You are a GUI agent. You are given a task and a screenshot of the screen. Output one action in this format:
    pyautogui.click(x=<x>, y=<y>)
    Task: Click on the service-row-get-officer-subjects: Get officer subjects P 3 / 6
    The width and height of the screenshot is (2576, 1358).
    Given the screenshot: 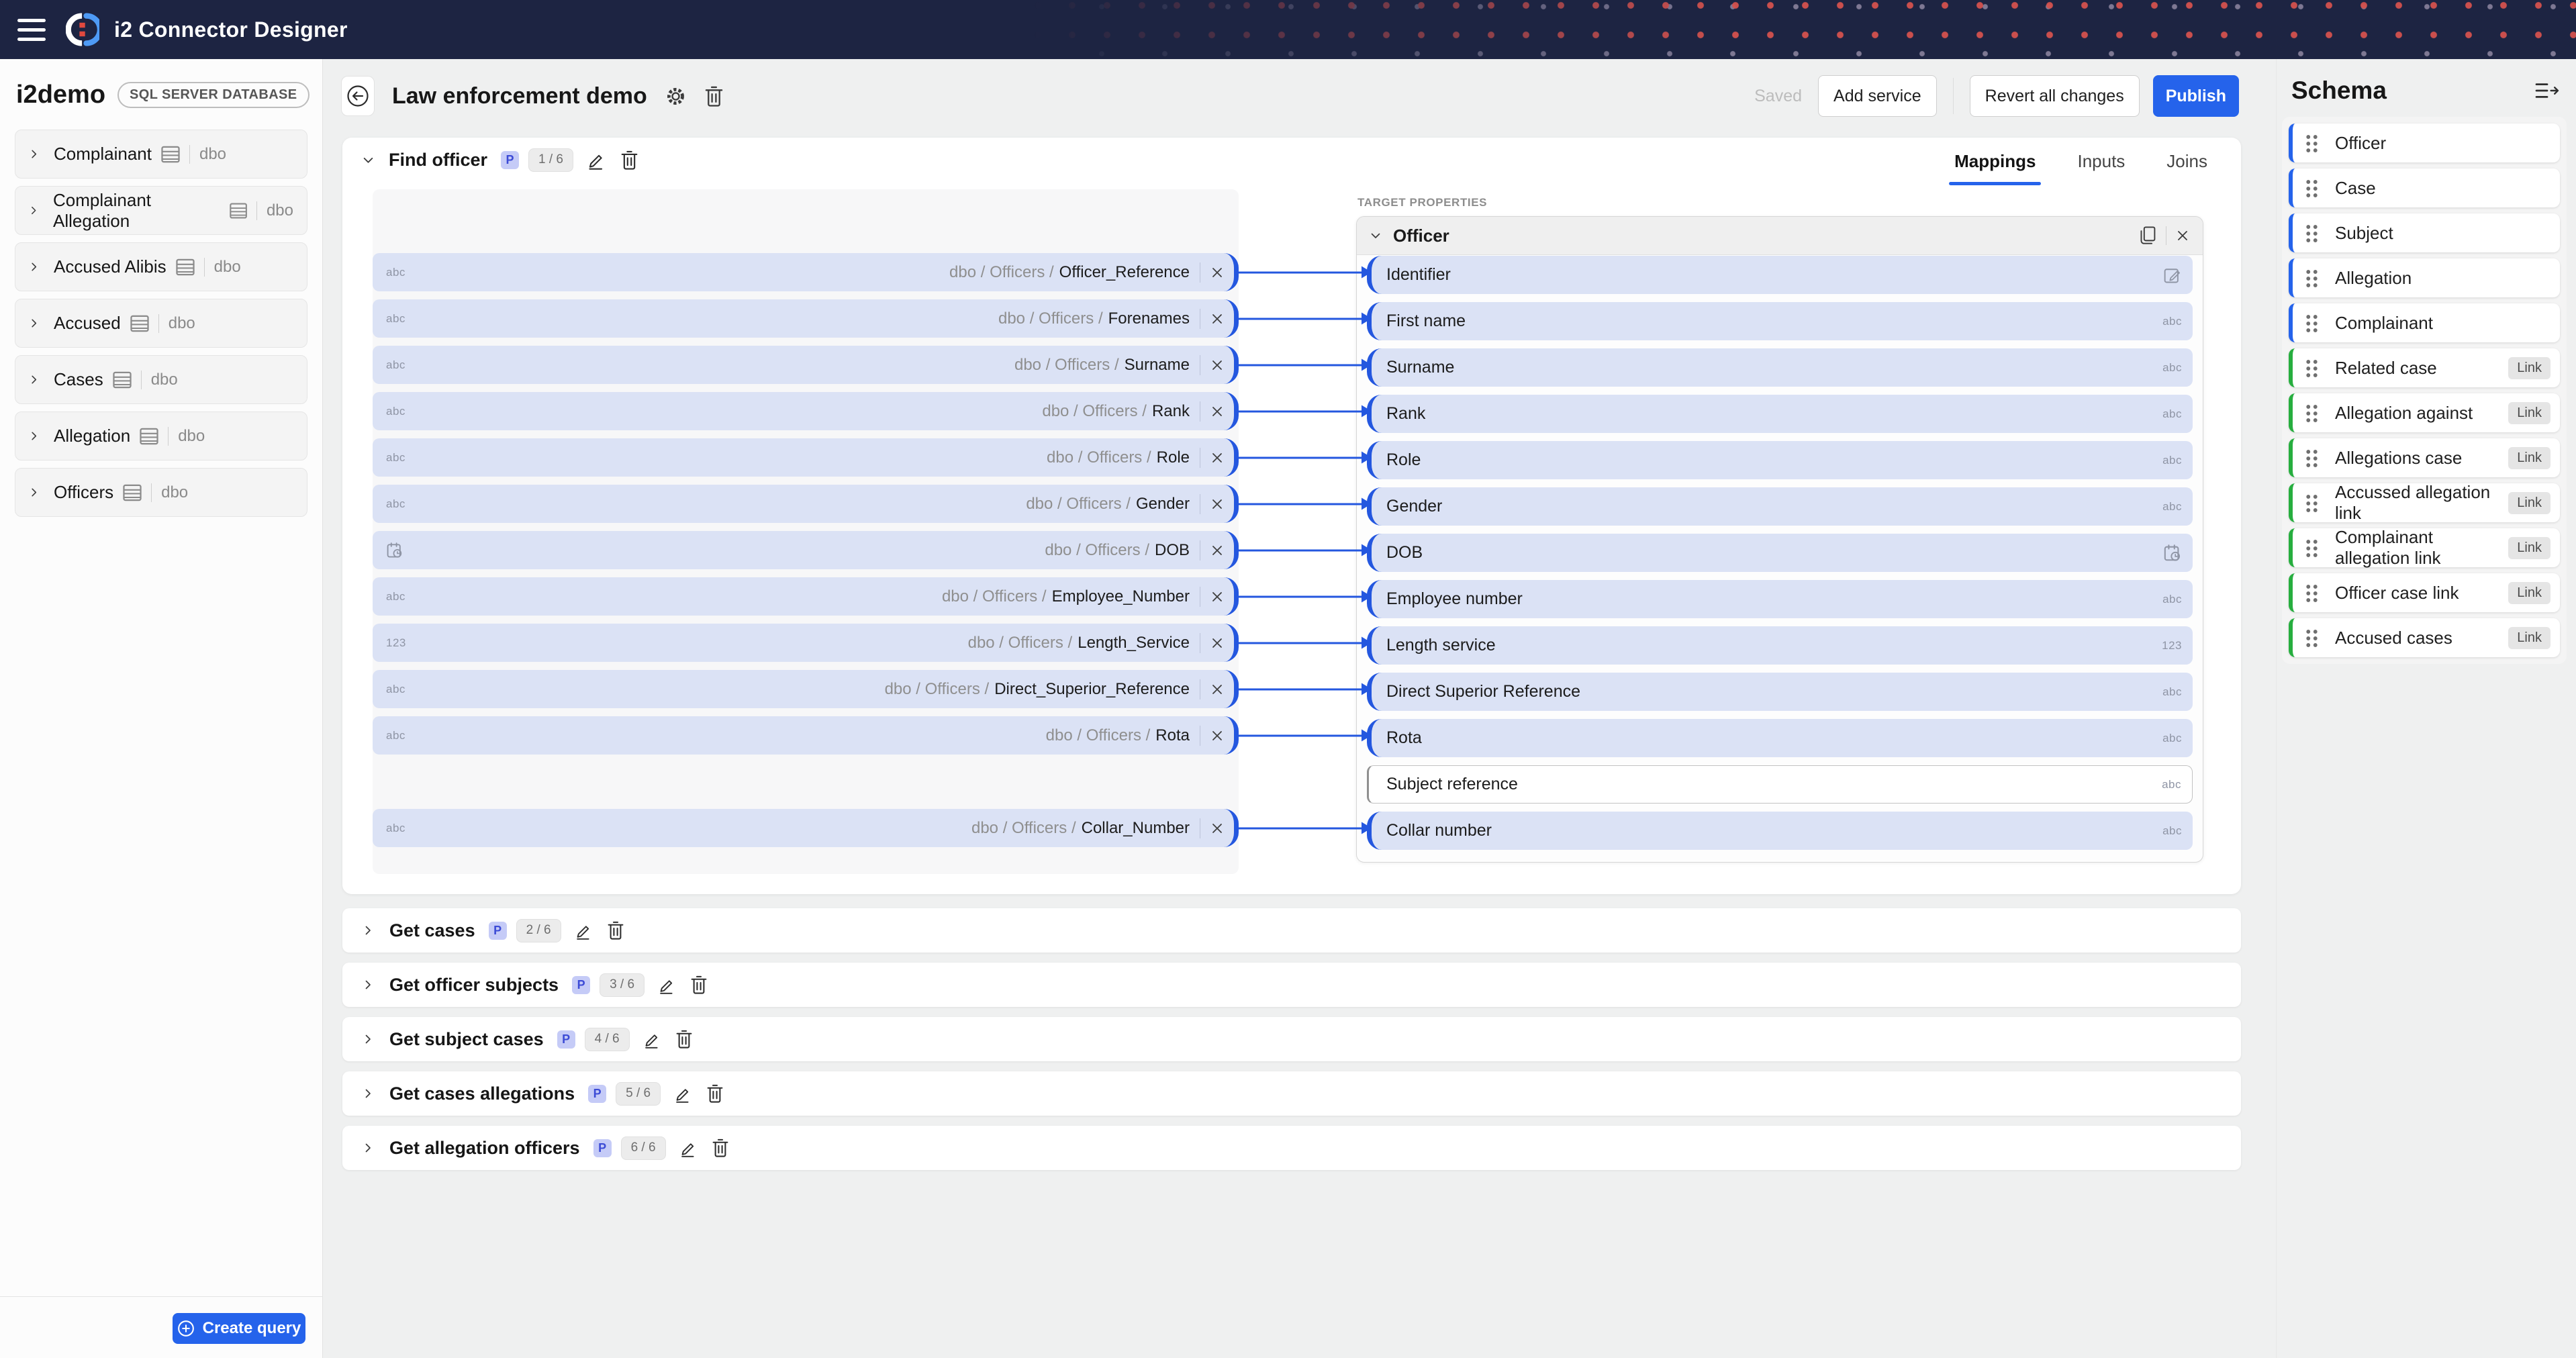 What is the action you would take?
    pyautogui.click(x=1291, y=985)
    